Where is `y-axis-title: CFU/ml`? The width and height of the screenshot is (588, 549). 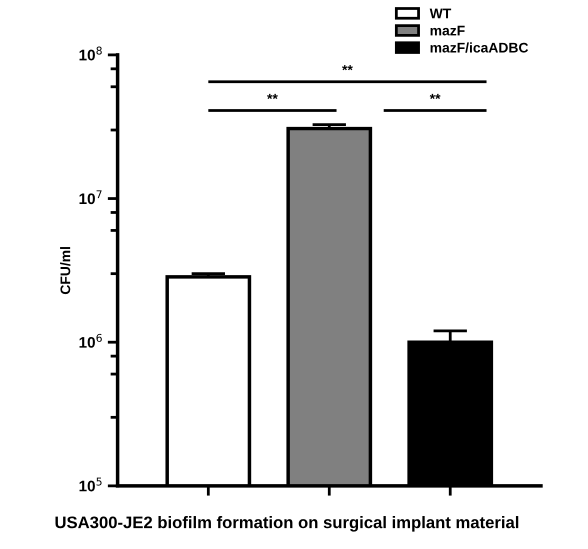
y-axis-title: CFU/ml is located at coordinates (65, 270).